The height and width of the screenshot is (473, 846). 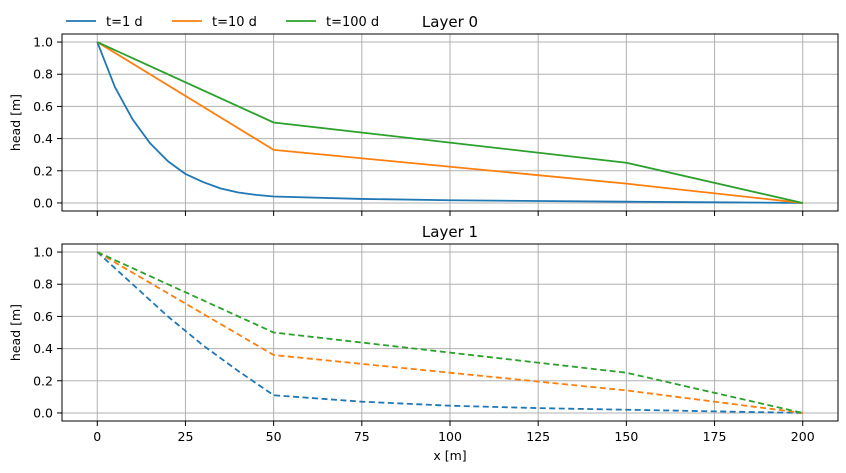 I want to click on p0-ytick-label-0: 0.0, so click(x=43, y=202).